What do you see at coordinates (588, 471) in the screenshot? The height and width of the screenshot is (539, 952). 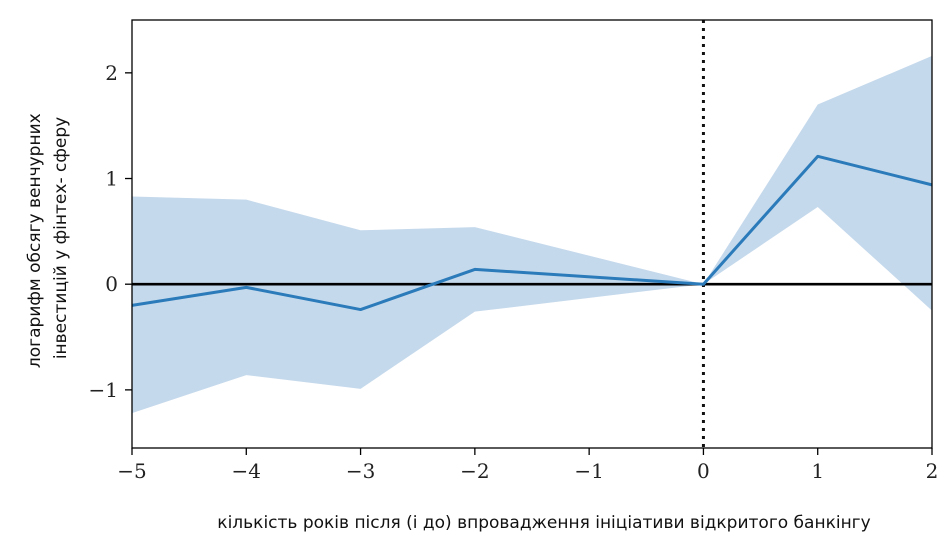 I see `x-tick-label: −1` at bounding box center [588, 471].